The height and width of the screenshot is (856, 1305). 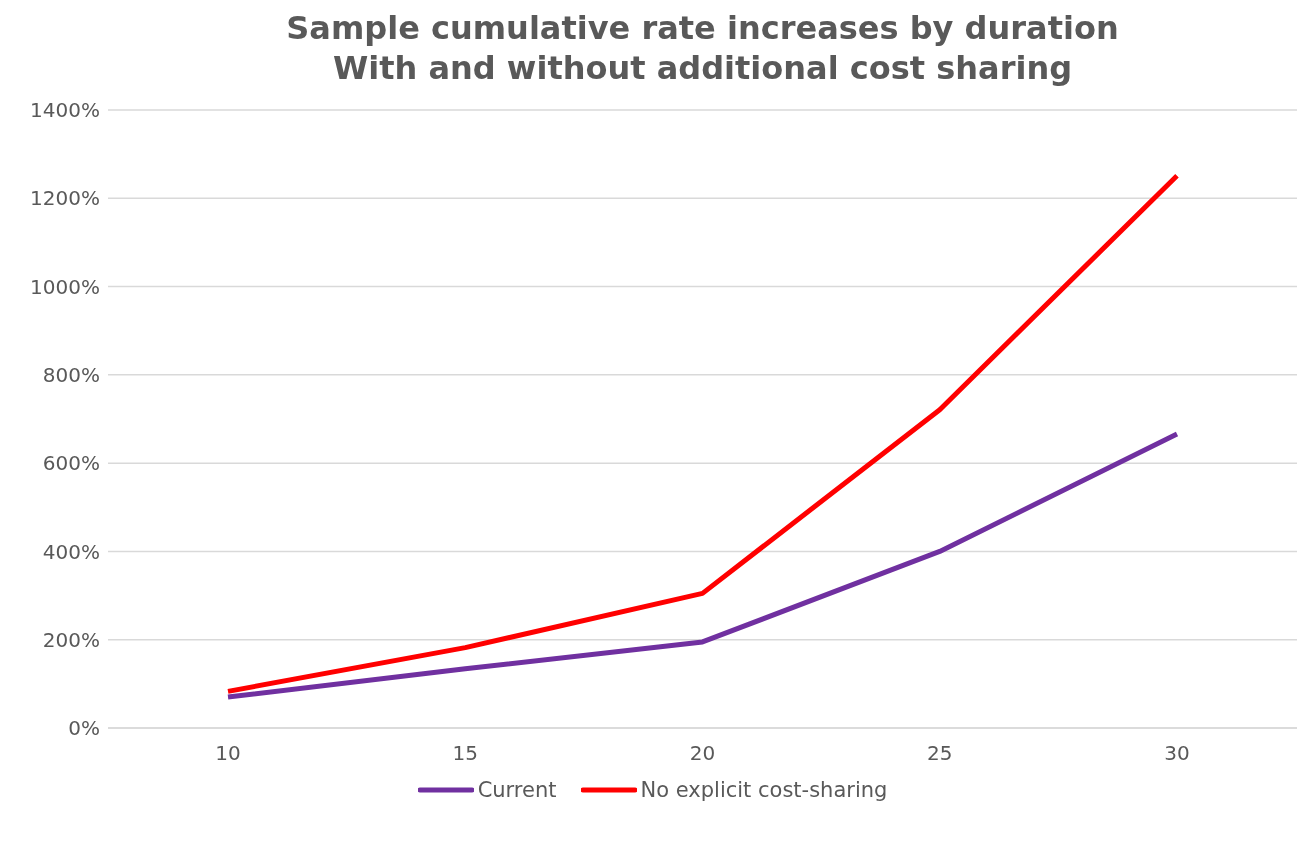 What do you see at coordinates (1177, 753) in the screenshot?
I see `x-tick-label: 30` at bounding box center [1177, 753].